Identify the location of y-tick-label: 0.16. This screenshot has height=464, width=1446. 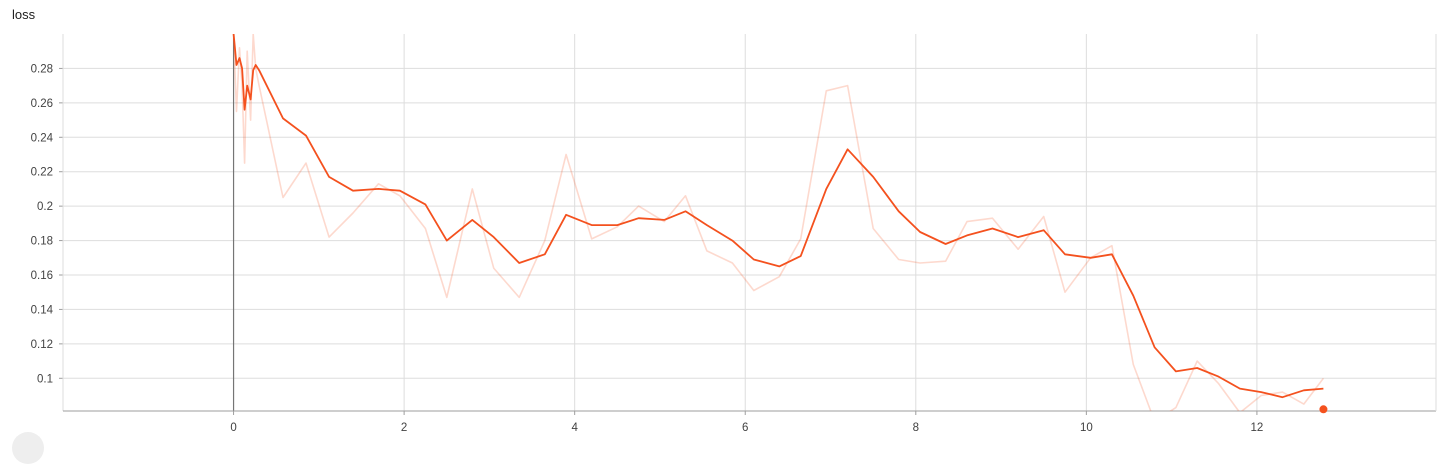
(42, 276).